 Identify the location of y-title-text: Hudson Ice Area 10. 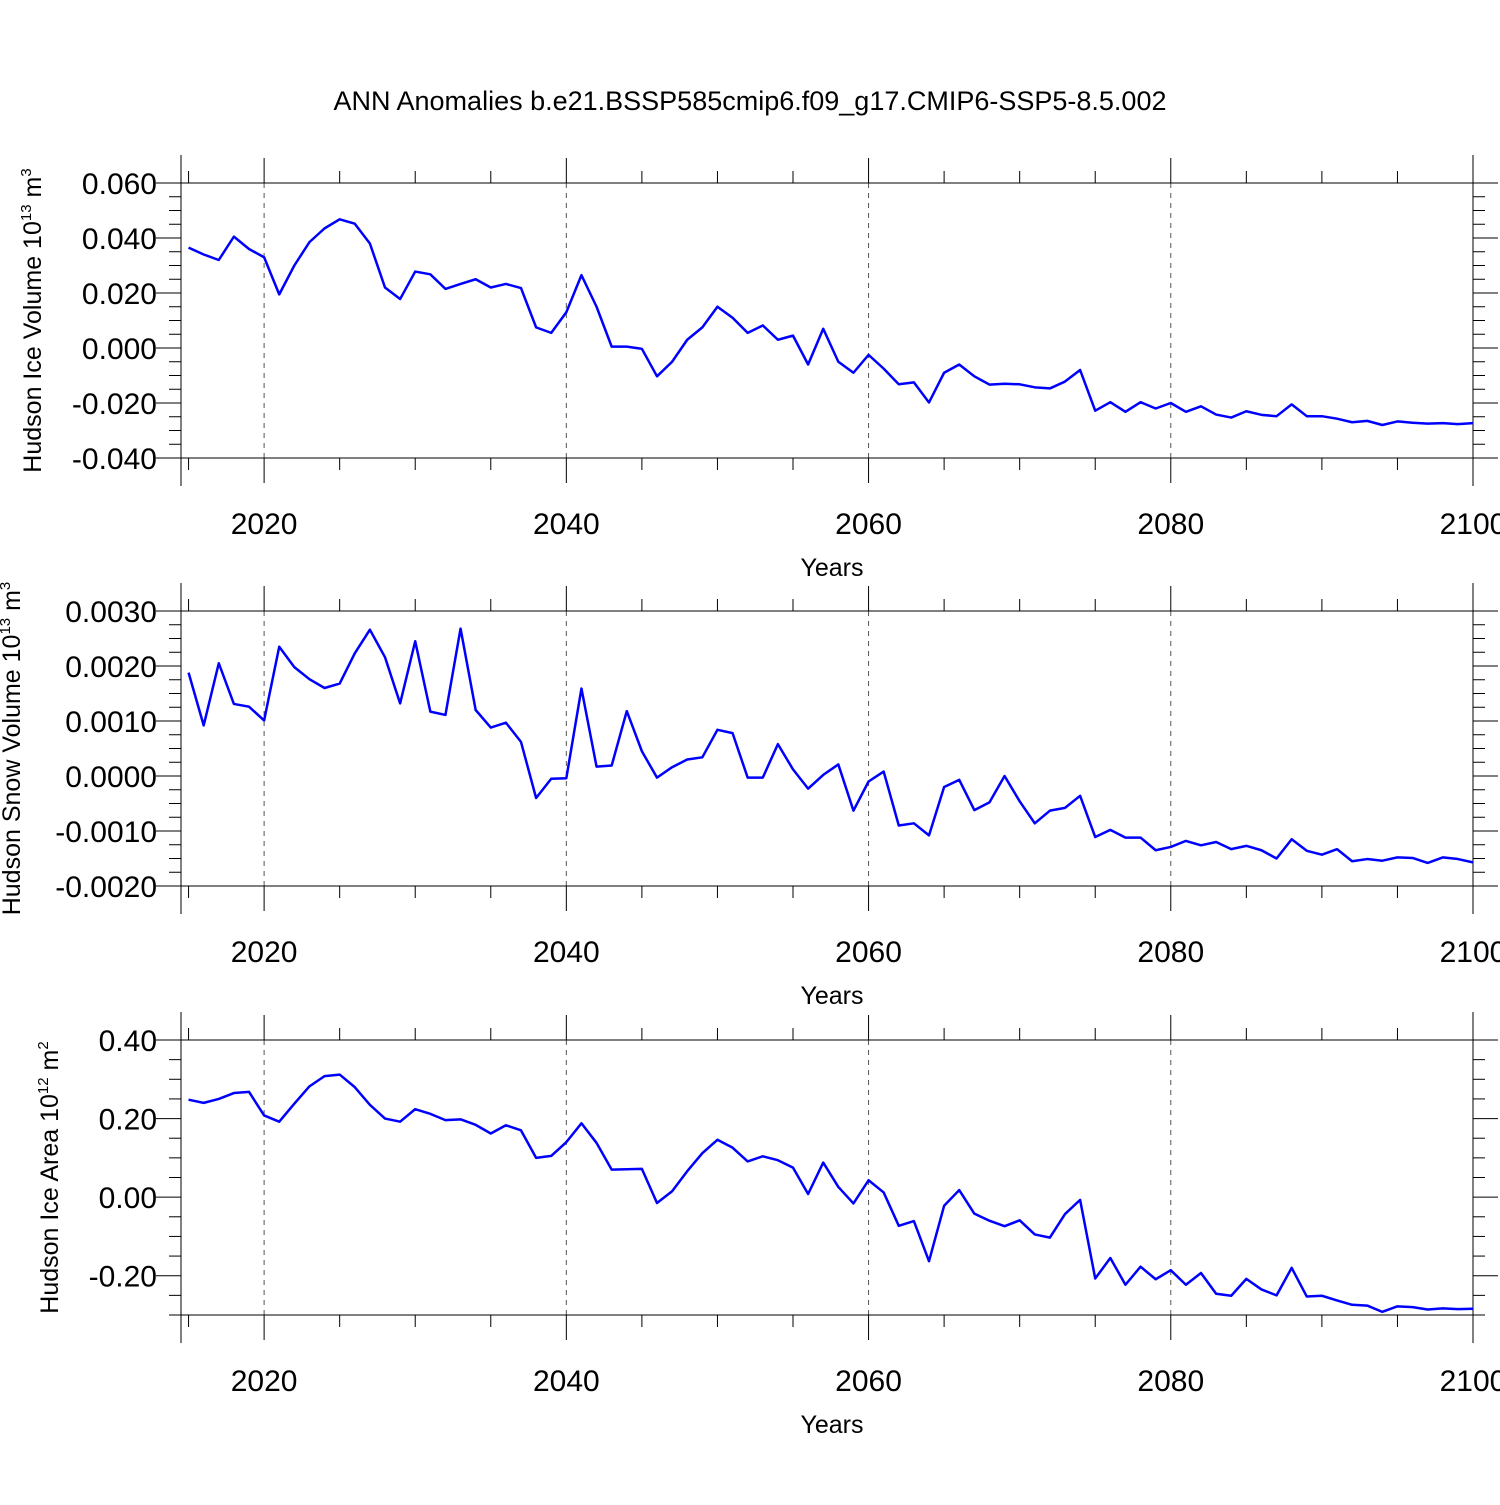
(50, 1204).